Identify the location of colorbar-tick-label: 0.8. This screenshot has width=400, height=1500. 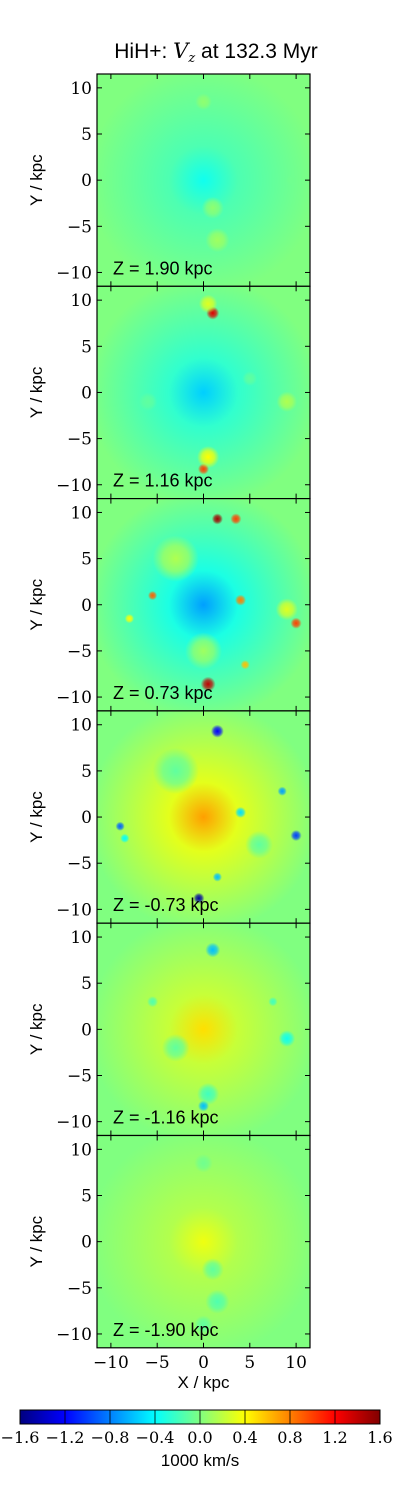
(289, 1437).